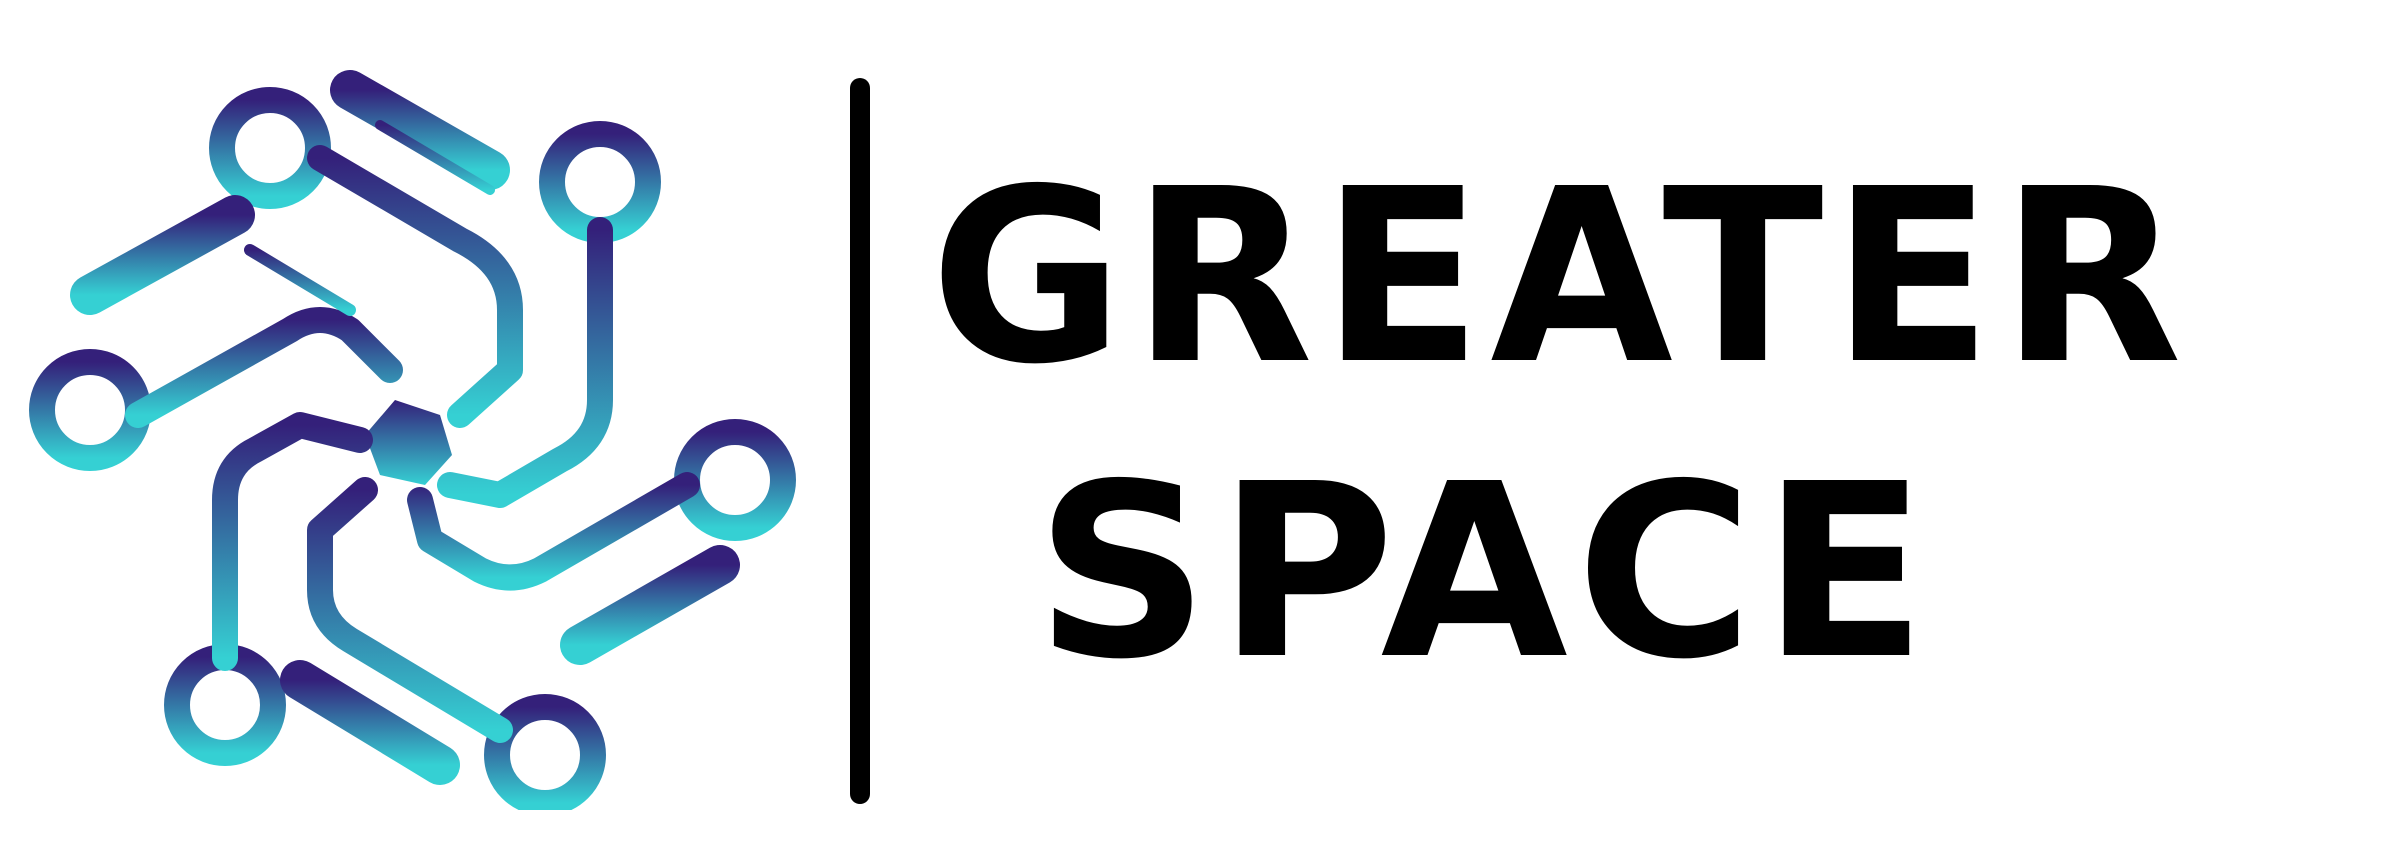  Describe the element at coordinates (860, 441) in the screenshot. I see `vertical-divider` at that location.